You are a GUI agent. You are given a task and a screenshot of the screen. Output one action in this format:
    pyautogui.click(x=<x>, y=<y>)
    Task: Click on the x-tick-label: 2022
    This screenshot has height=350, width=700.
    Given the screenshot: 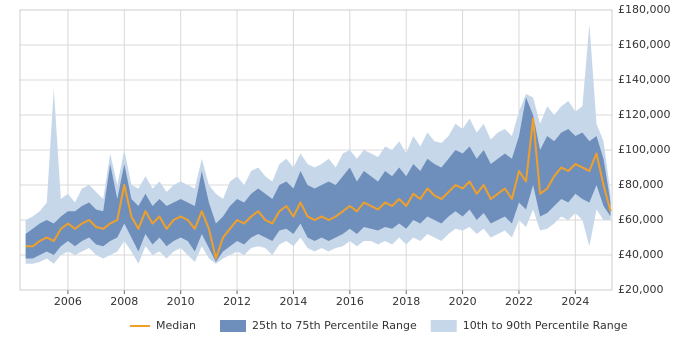 What is the action you would take?
    pyautogui.click(x=519, y=301)
    